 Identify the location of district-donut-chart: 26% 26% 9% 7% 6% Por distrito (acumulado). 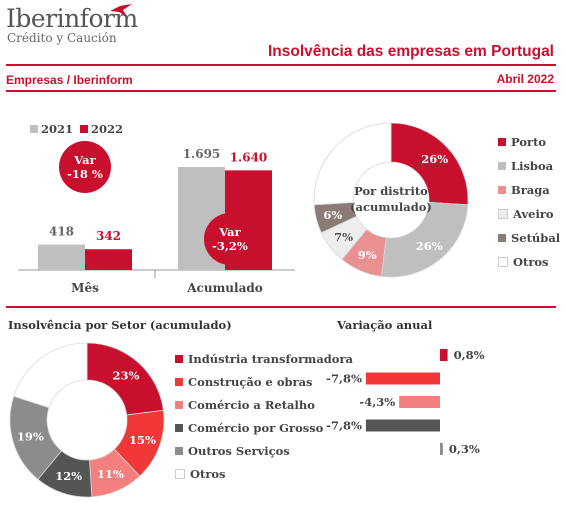
(391, 200).